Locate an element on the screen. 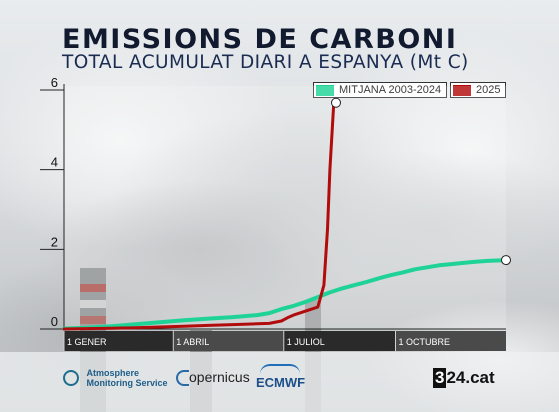 This screenshot has width=559, height=412. x-tick-label-1: 1 ABRIL is located at coordinates (192, 342).